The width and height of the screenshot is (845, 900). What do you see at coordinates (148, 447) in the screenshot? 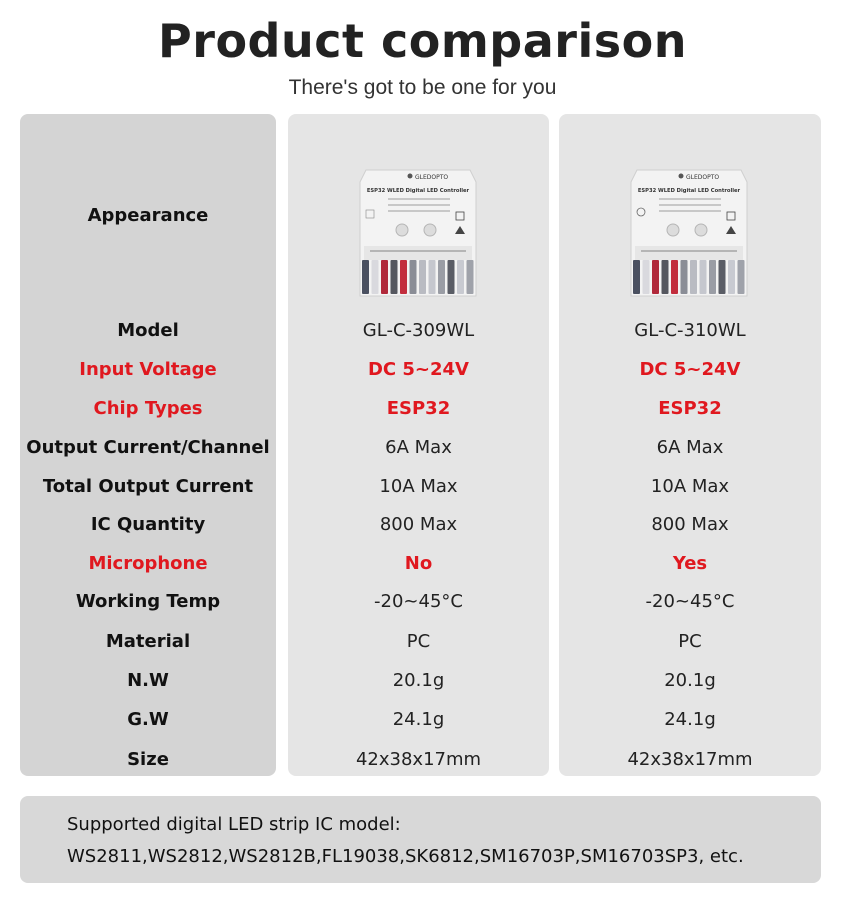
I see `spec-label: Output Current/Channel` at bounding box center [148, 447].